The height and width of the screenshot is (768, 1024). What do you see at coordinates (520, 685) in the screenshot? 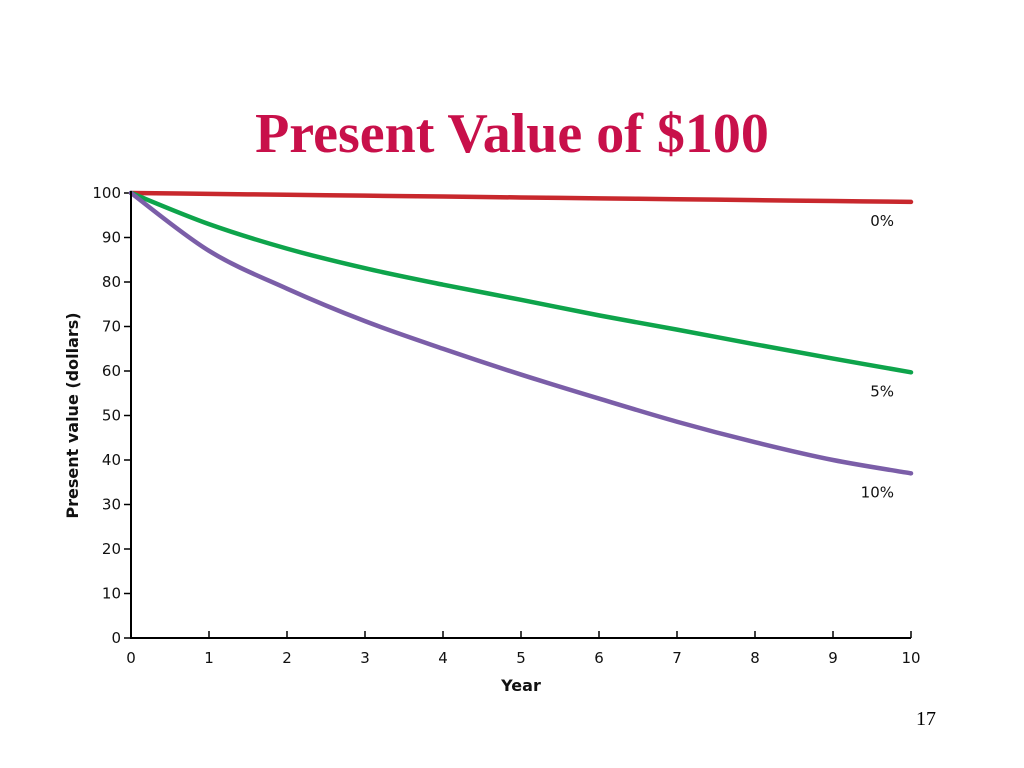
I see `x-axis-title: Year` at bounding box center [520, 685].